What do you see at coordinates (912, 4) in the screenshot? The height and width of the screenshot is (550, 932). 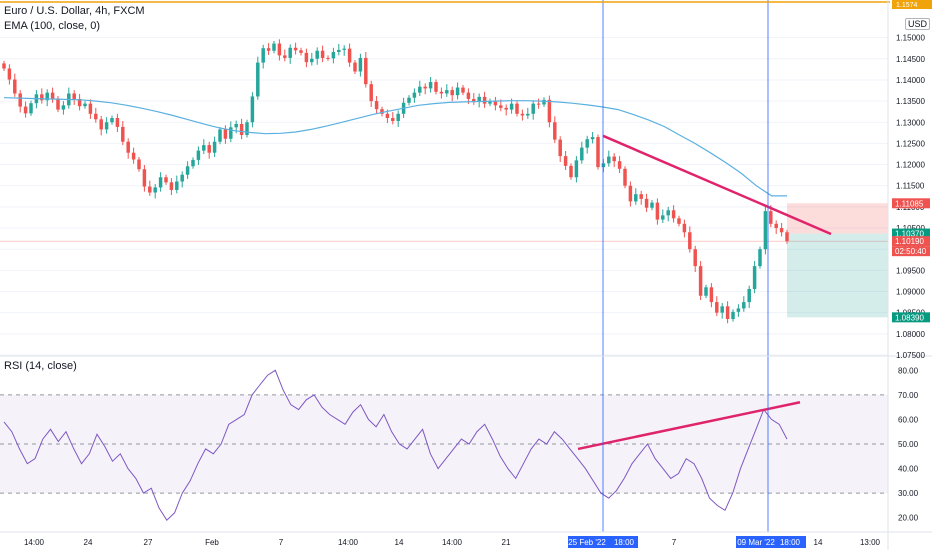 I see `top-price-flag` at bounding box center [912, 4].